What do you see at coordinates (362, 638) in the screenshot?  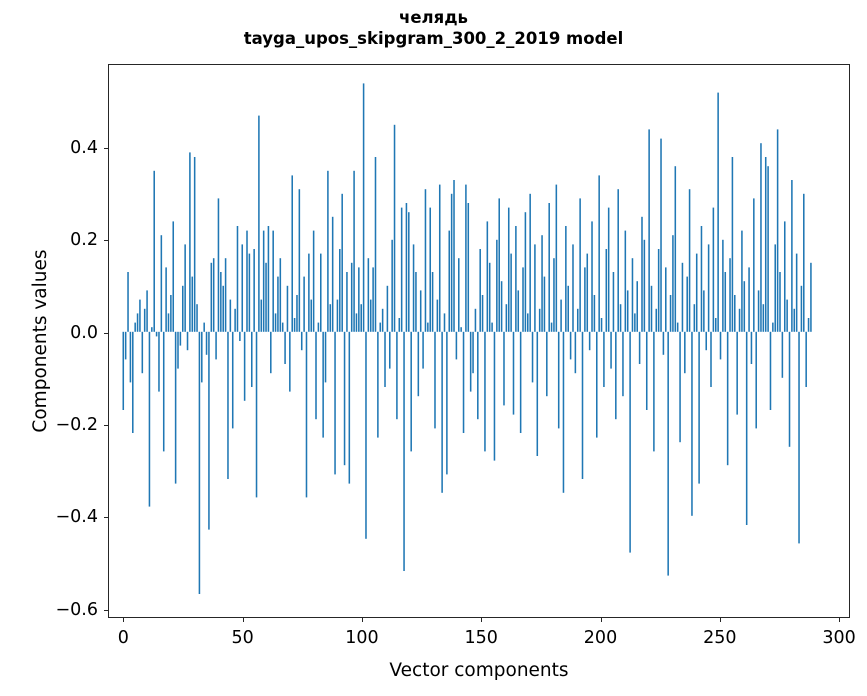 I see `x-tick-label: 100` at bounding box center [362, 638].